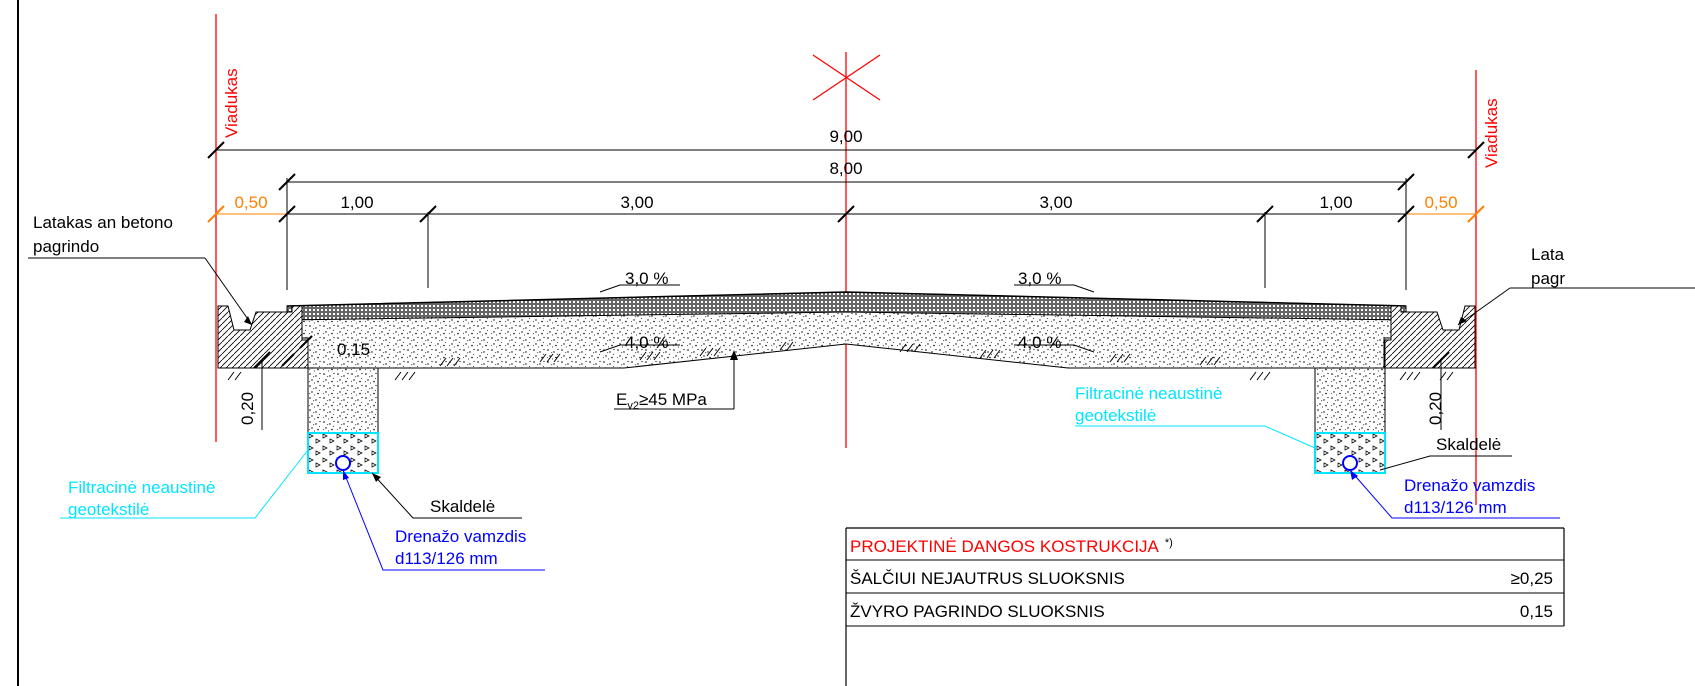 This screenshot has height=686, width=1695. What do you see at coordinates (1039, 278) in the screenshot?
I see `slope-surface-right-label: 3,0 %` at bounding box center [1039, 278].